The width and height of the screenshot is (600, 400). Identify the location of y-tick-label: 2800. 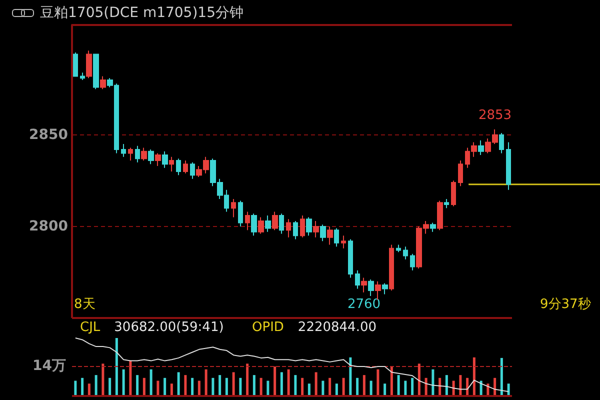
(48, 226).